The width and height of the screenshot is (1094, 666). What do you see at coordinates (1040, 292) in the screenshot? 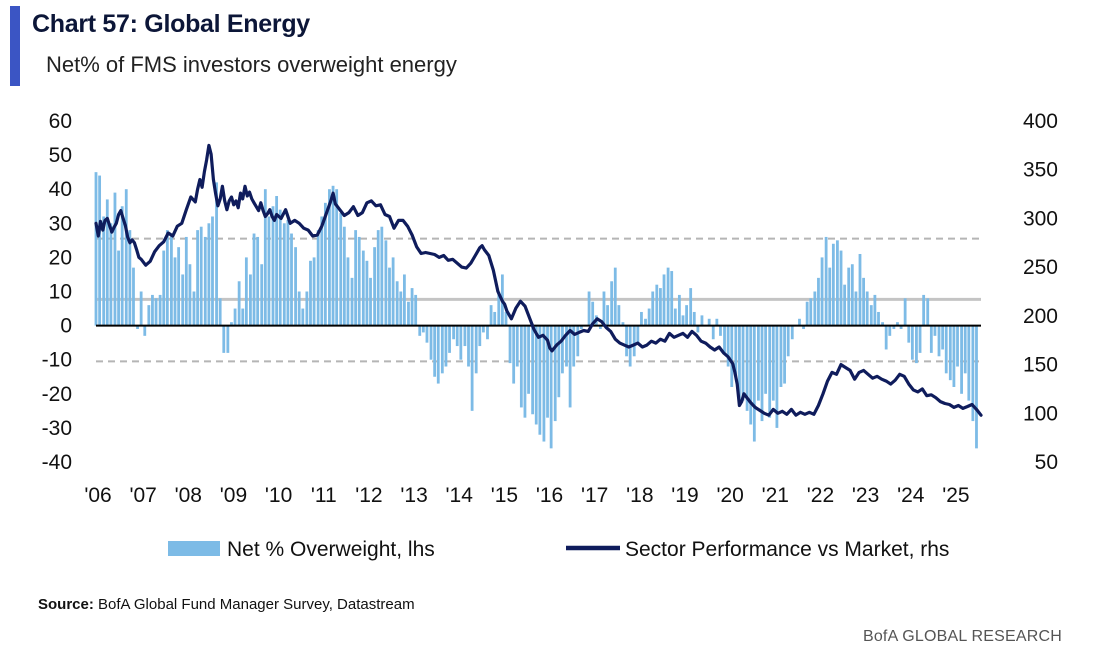
I see `right-axis-ticks: 400 350 300 250 200 150 100 50` at bounding box center [1040, 292].